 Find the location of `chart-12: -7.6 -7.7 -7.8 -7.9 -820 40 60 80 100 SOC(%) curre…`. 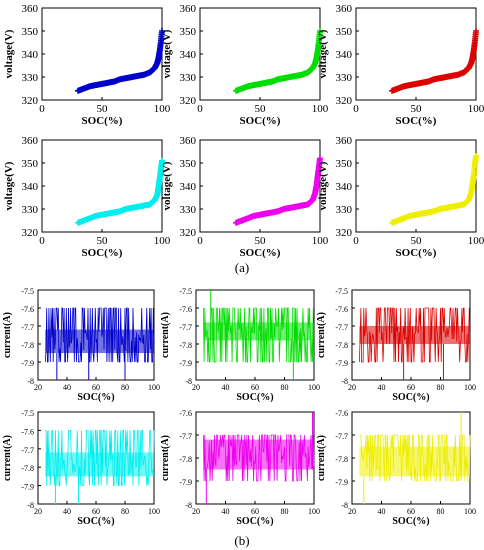

chart-12: -7.6 -7.7 -7.8 -7.9 -820 40 60 80 100 SOC(%) curre… is located at coordinates (396, 468).